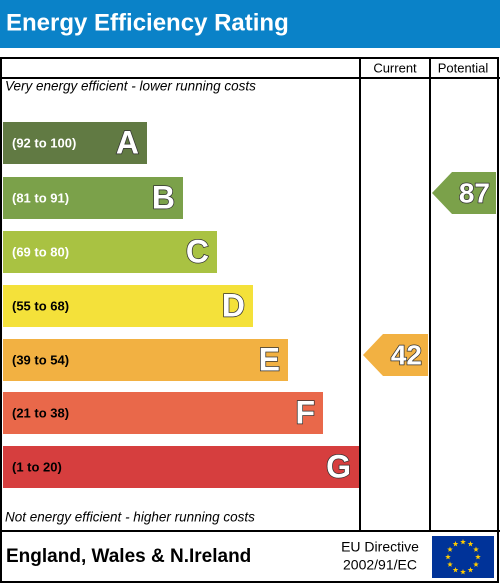 The image size is (500, 583). What do you see at coordinates (463, 67) in the screenshot?
I see `column-header: Potential` at bounding box center [463, 67].